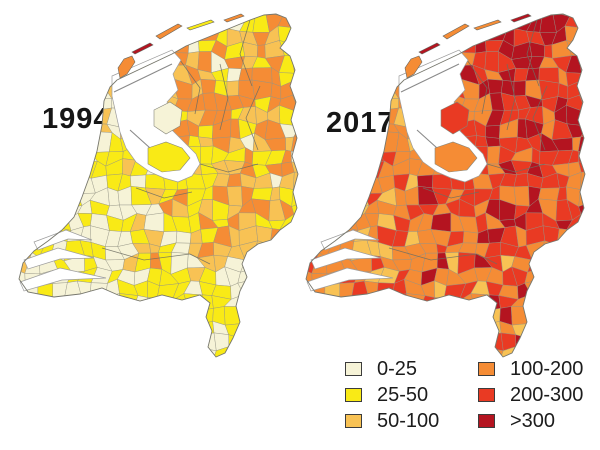 The image size is (600, 450). What do you see at coordinates (403, 394) in the screenshot?
I see `legend-label: 25-50` at bounding box center [403, 394].